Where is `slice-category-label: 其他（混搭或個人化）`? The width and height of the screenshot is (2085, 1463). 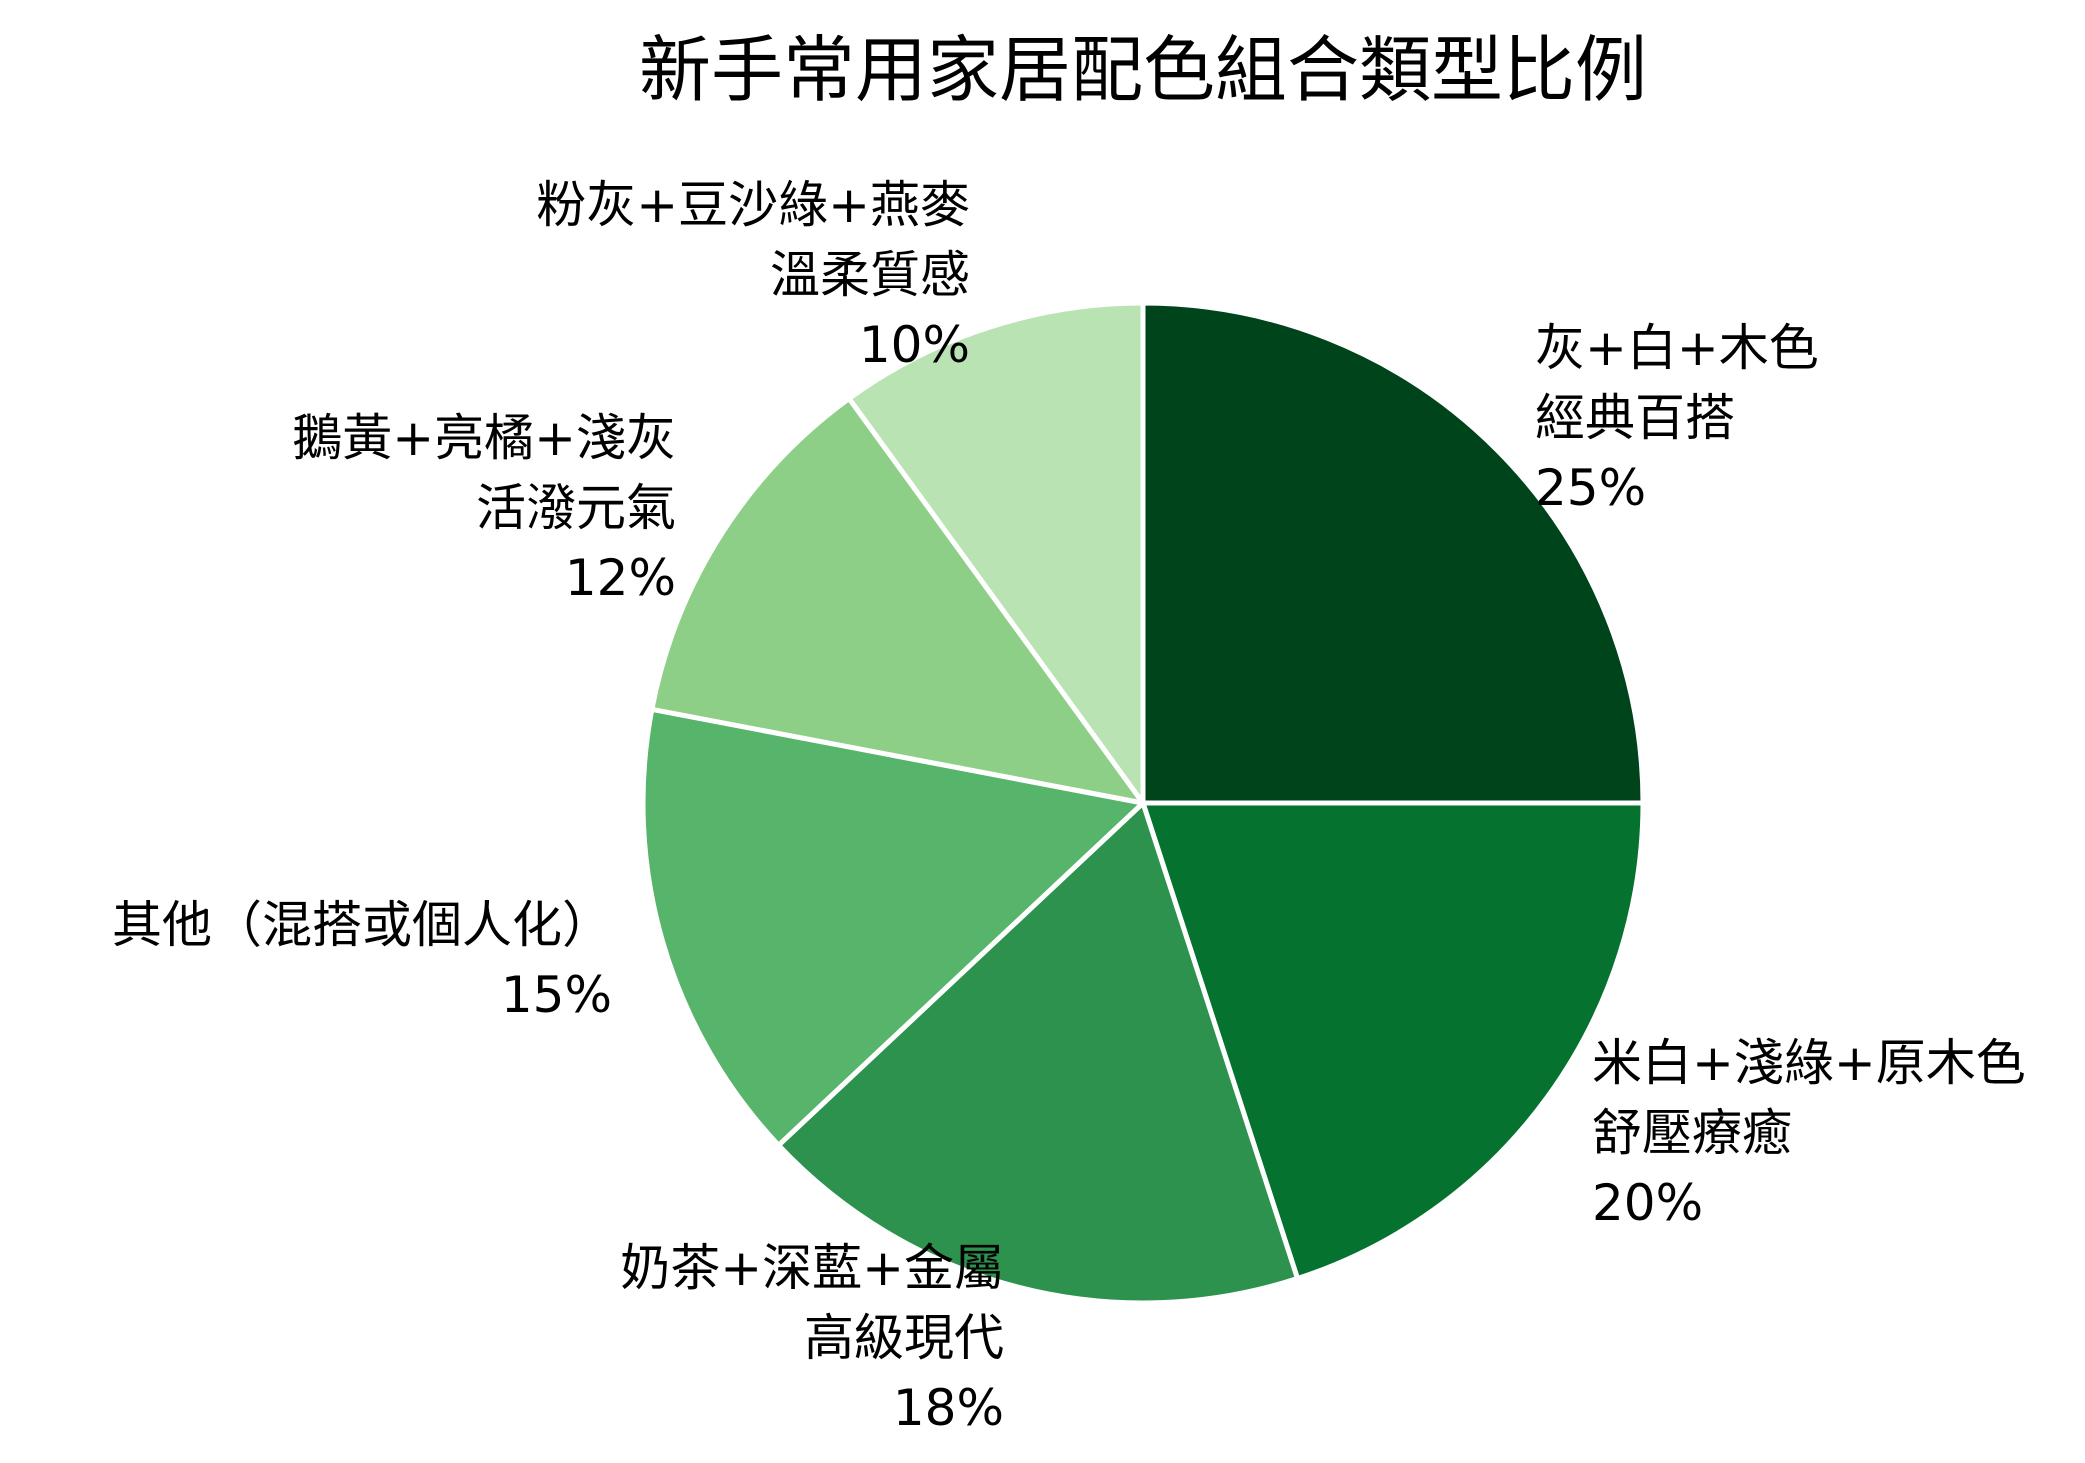
slice-category-label: 其他（混搭或個人化） is located at coordinates (362, 925).